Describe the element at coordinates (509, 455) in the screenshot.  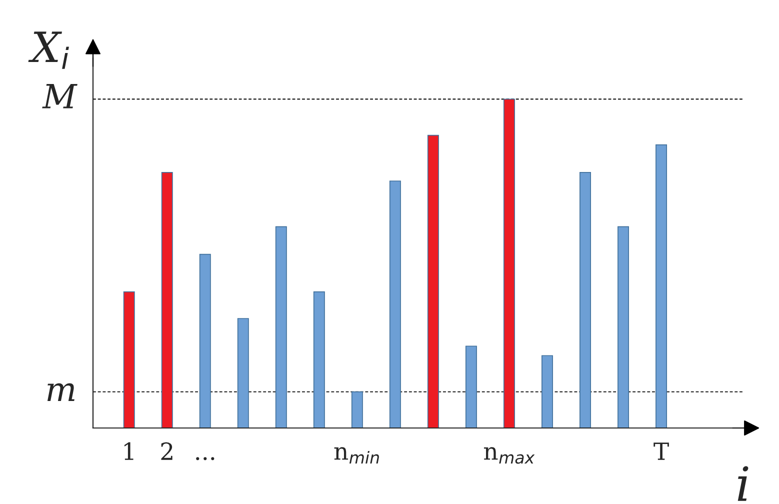
I see `x-tick-label: n$_{max}$` at that location.